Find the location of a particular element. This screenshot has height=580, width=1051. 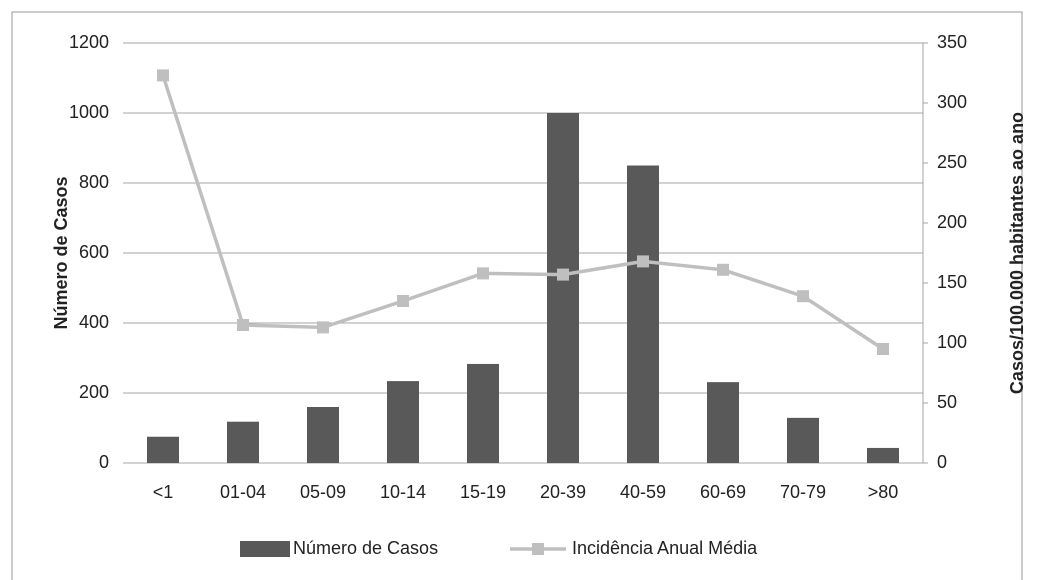

x-tick-label: 70-79 is located at coordinates (803, 492).